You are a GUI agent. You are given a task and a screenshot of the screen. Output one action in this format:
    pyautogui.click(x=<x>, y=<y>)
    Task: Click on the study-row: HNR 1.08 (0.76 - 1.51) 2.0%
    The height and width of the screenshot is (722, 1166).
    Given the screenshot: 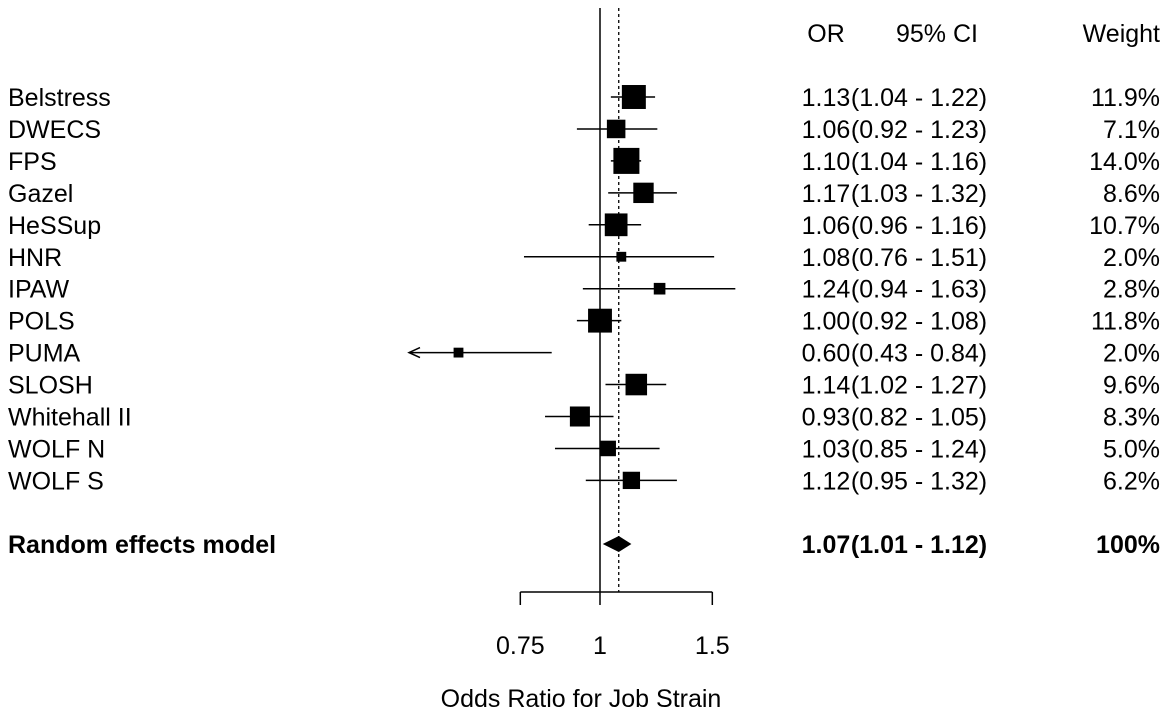 What is the action you would take?
    pyautogui.click(x=584, y=258)
    